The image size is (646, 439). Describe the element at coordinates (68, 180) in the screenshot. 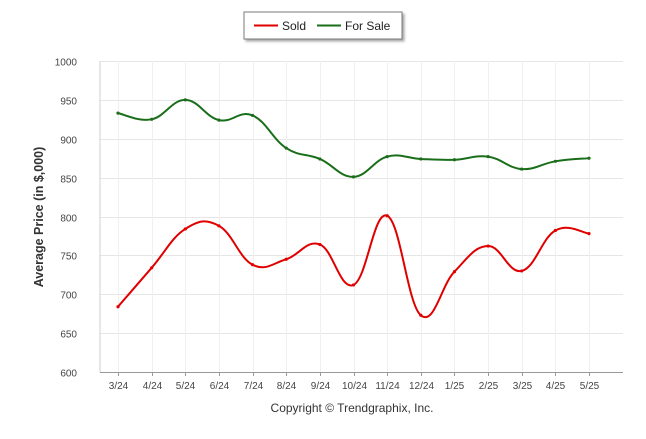

I see `y-tick-label: 850` at that location.